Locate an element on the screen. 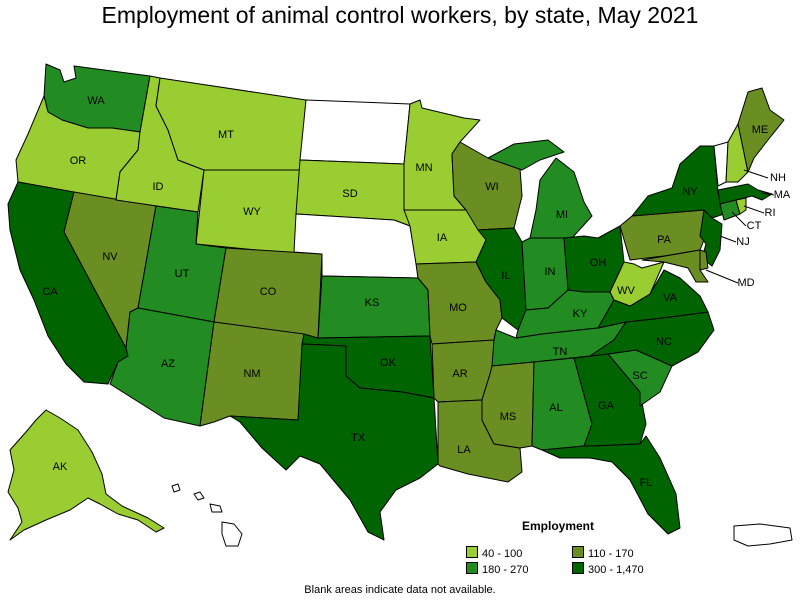 The image size is (800, 600). state-label-AL: AL is located at coordinates (555, 408).